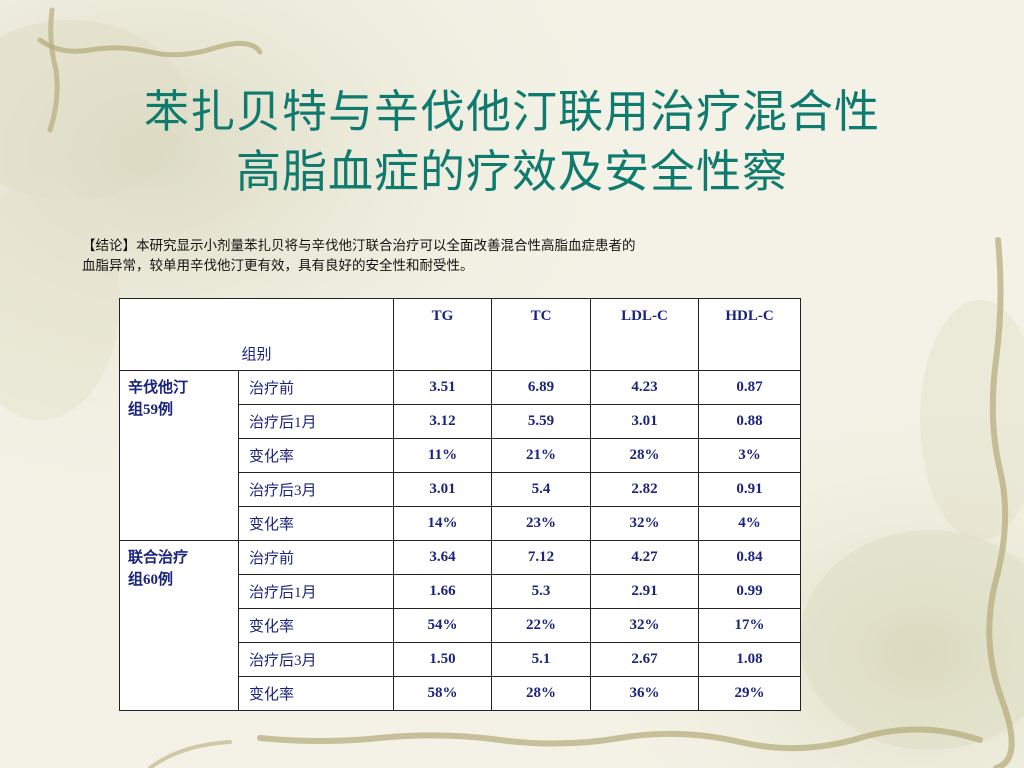 This screenshot has height=768, width=1024. What do you see at coordinates (749, 489) in the screenshot?
I see `cell-hdl: 0.91` at bounding box center [749, 489].